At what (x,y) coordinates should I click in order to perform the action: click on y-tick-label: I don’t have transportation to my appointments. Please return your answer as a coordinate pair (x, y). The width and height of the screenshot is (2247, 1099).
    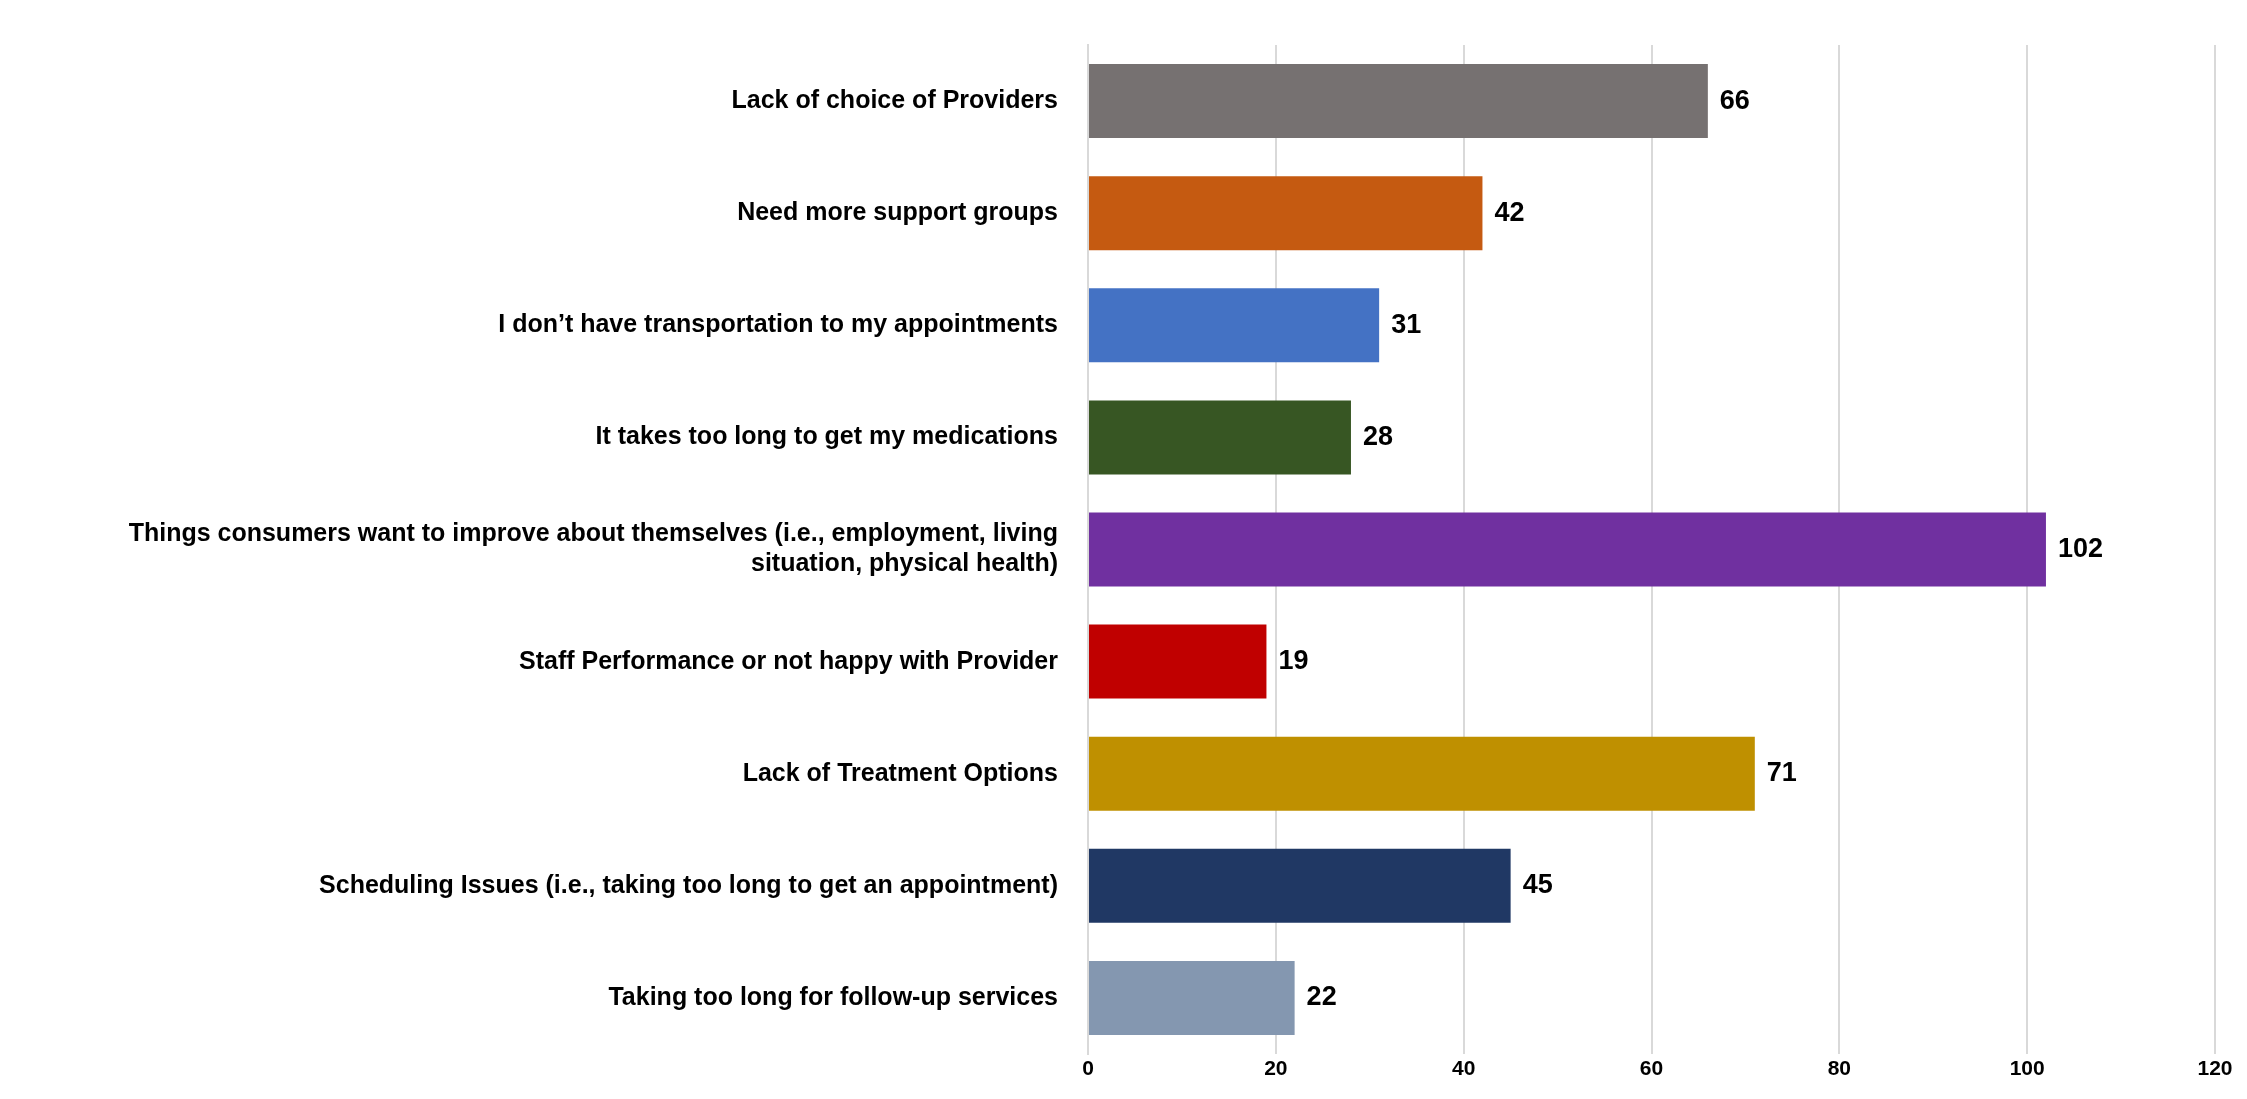
    Looking at the image, I should click on (778, 323).